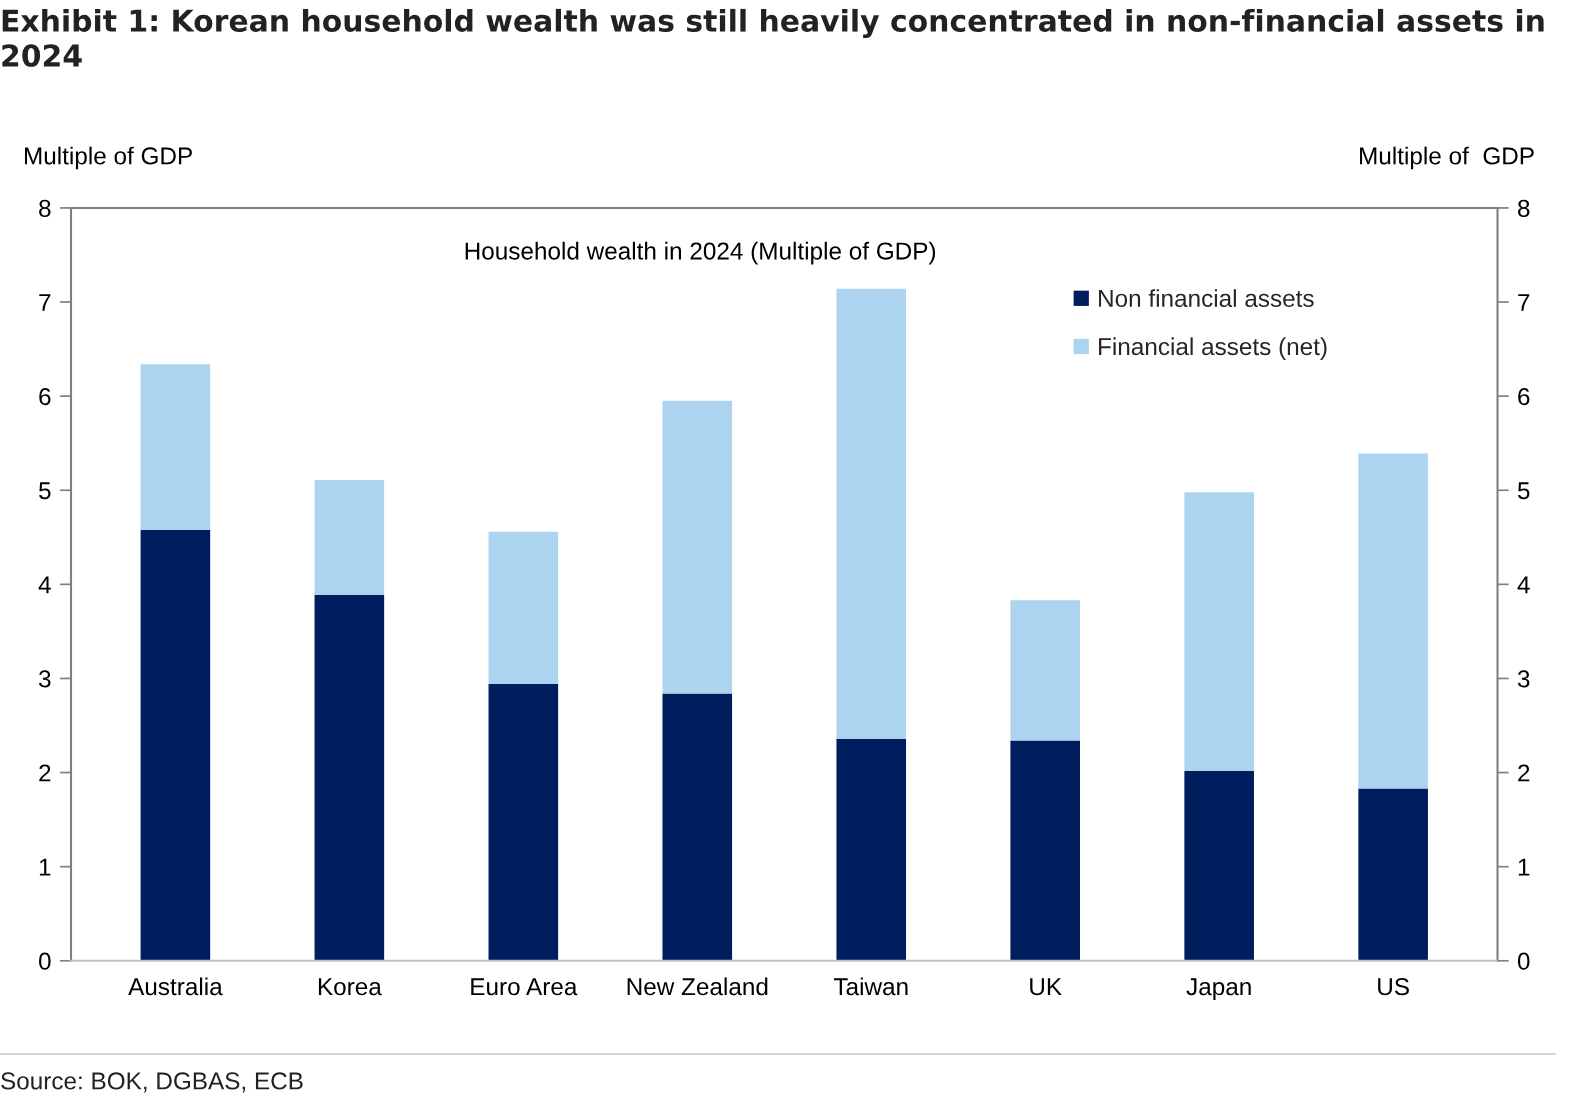  I want to click on legend-label: Financial assets (net), so click(1213, 349).